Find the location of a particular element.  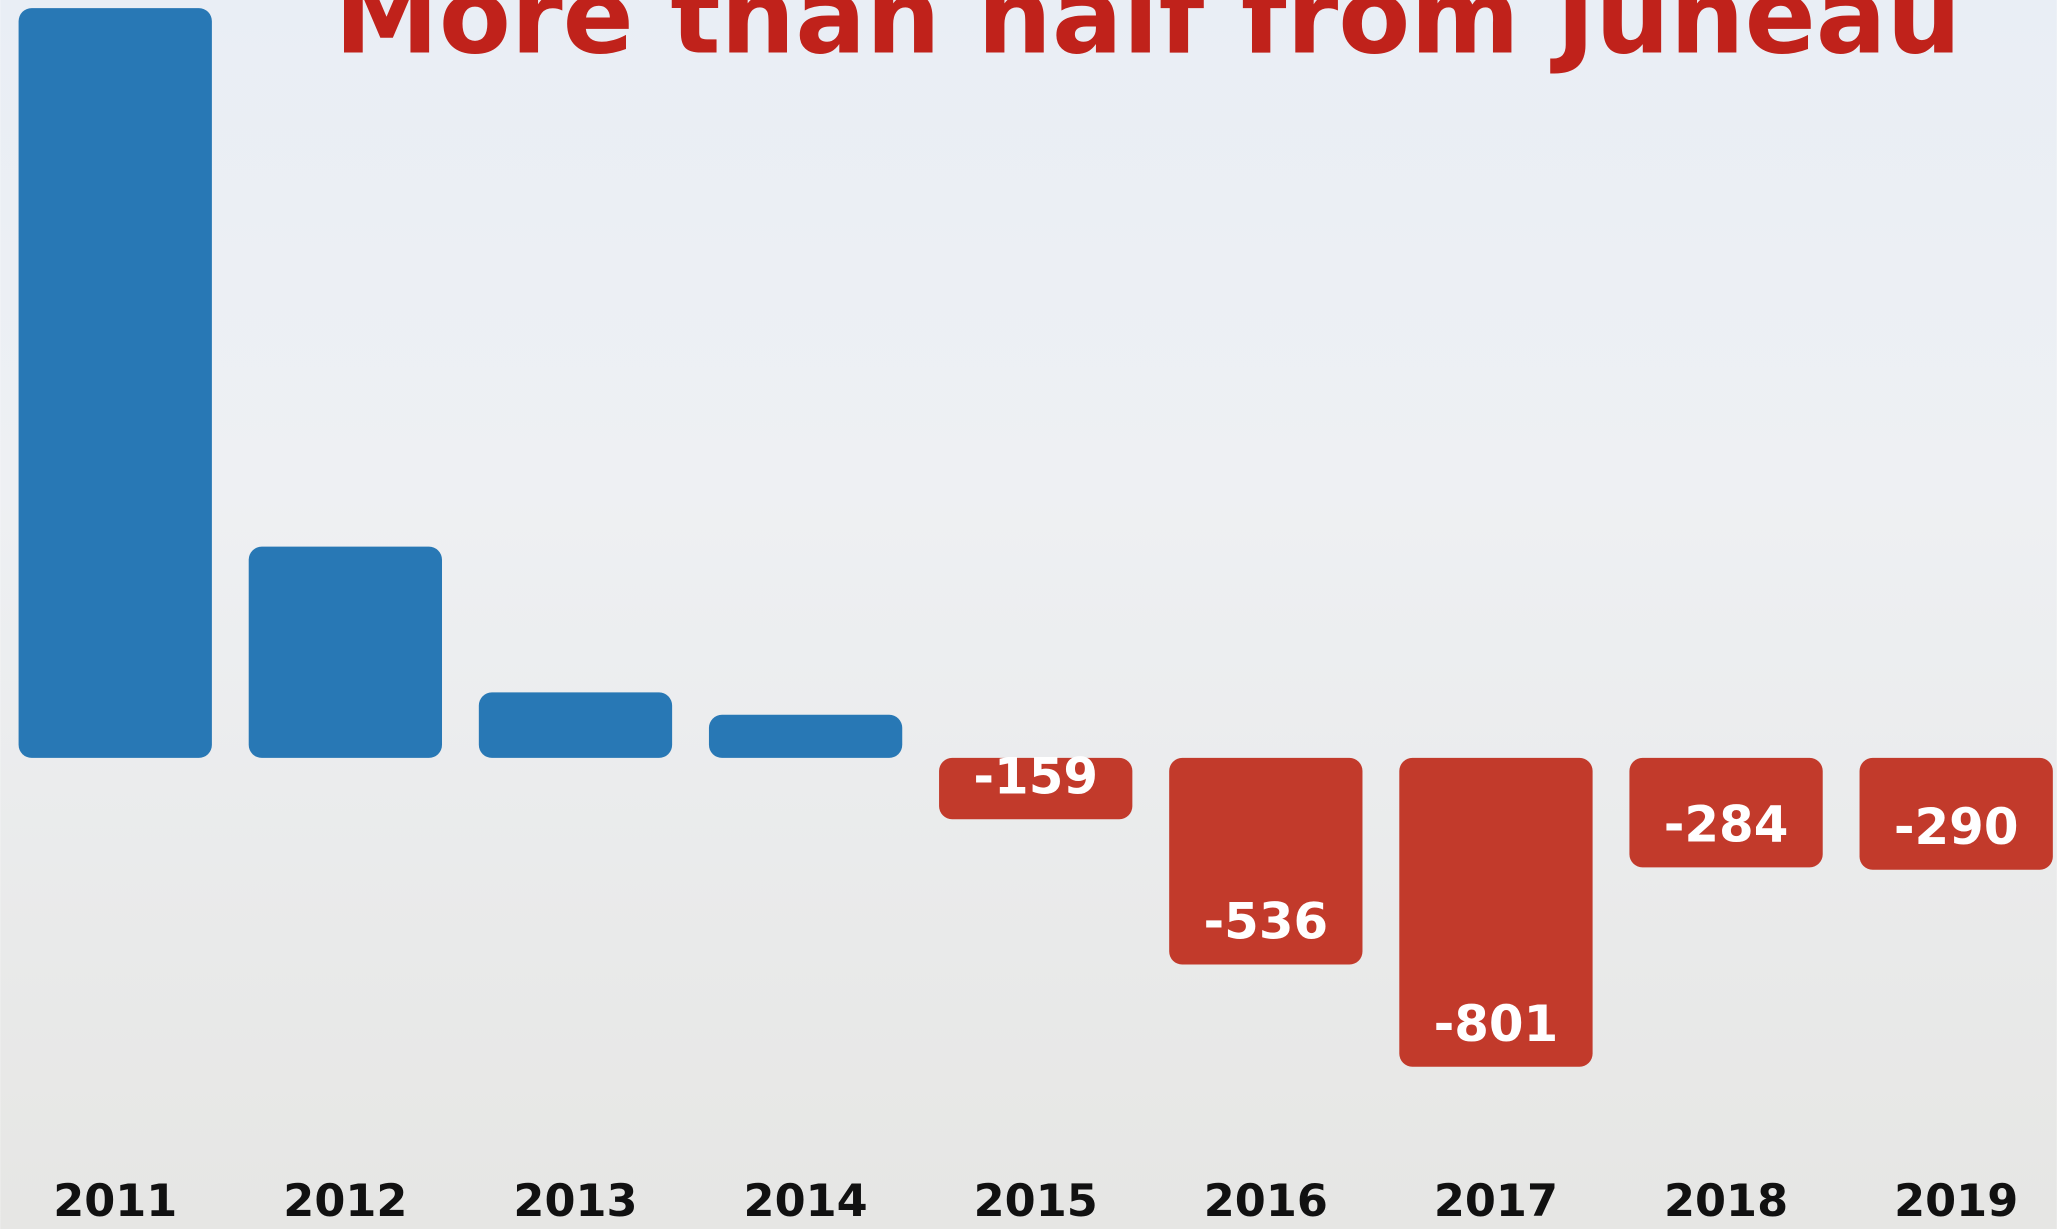

chart-title: More than half from Juneau is located at coordinates (1147, 38).